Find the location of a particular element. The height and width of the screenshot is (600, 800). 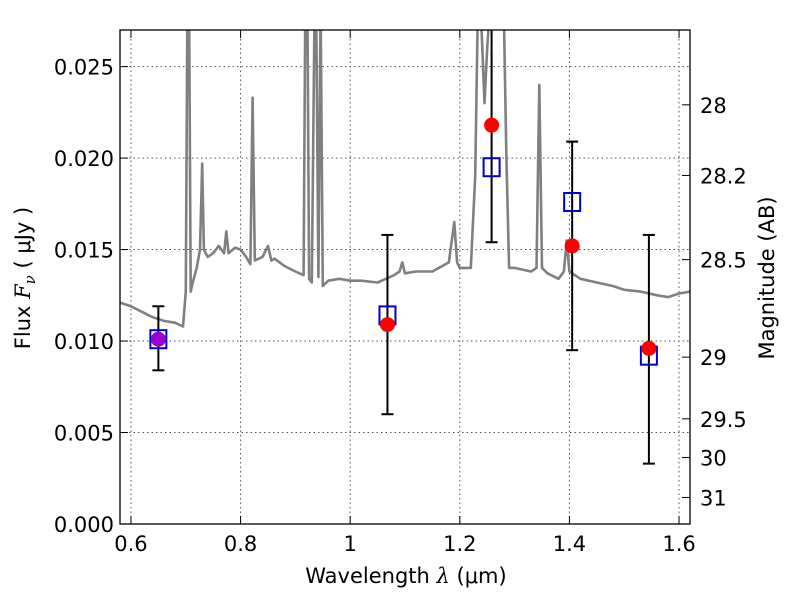

y2-tick-label: 28.5 is located at coordinates (723, 261).